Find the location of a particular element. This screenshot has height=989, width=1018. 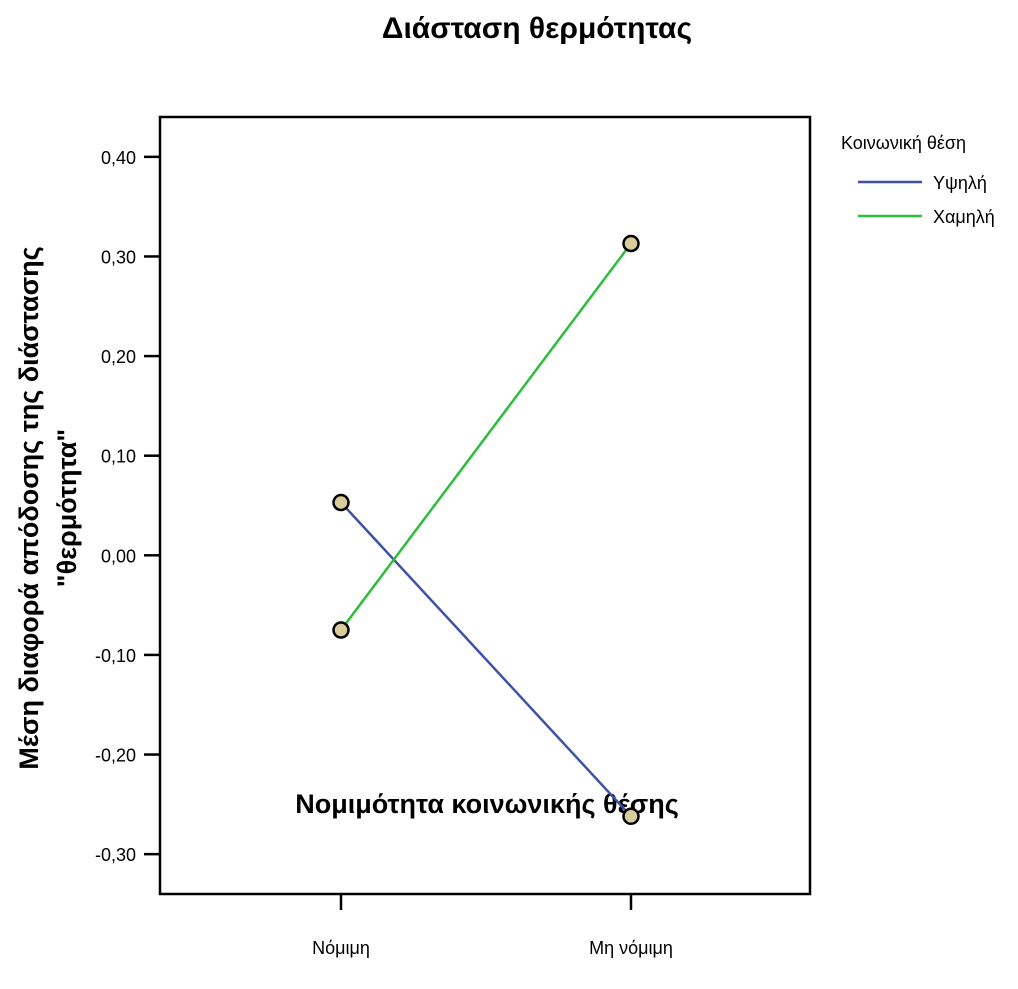

legend-label-υψηλή: Υψηλή is located at coordinates (960, 183).